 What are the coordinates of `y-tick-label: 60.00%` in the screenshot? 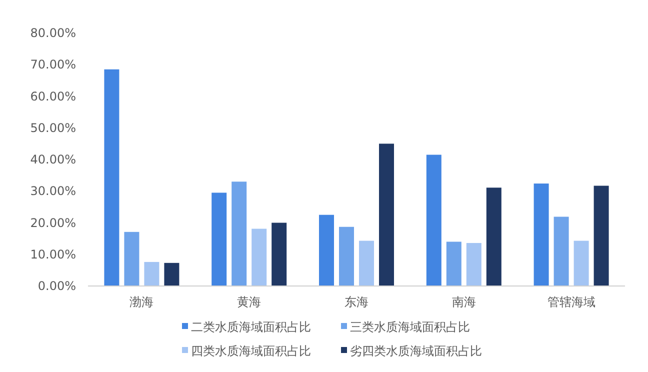 It's located at (53, 96).